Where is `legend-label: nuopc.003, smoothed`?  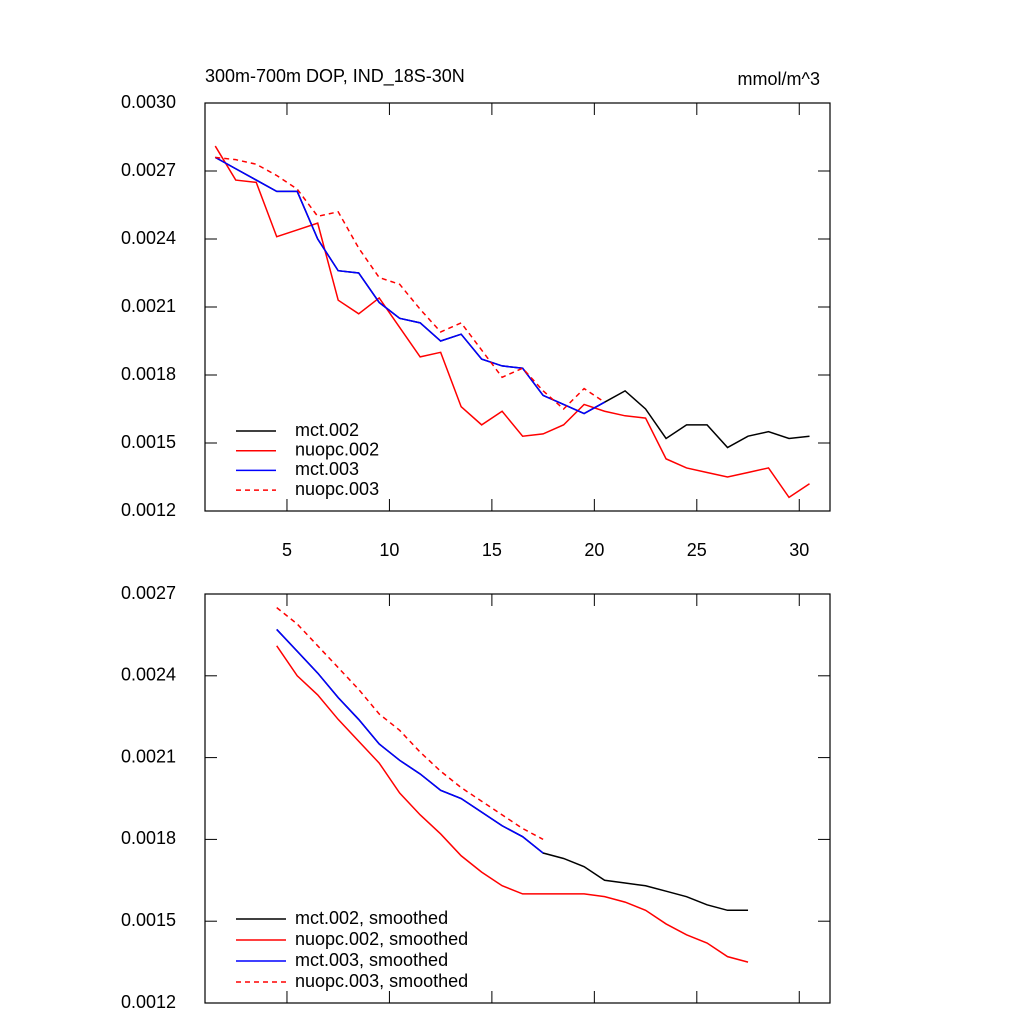 legend-label: nuopc.003, smoothed is located at coordinates (381, 981).